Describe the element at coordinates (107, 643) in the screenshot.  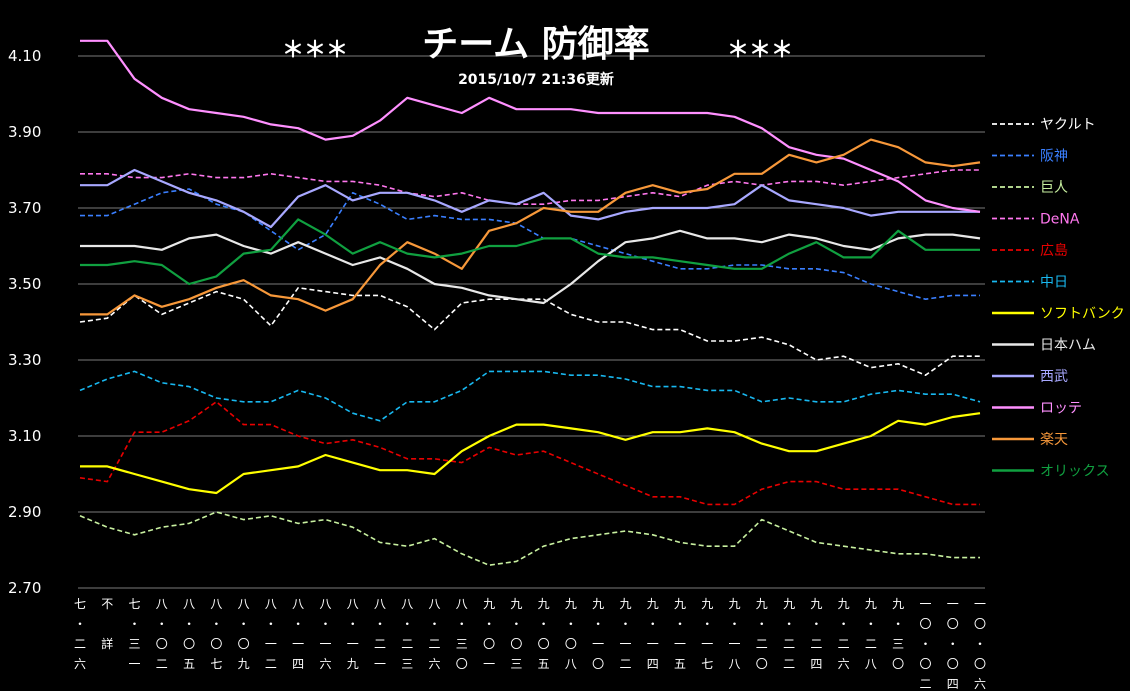
I see `x-tick-label: 詳` at that location.